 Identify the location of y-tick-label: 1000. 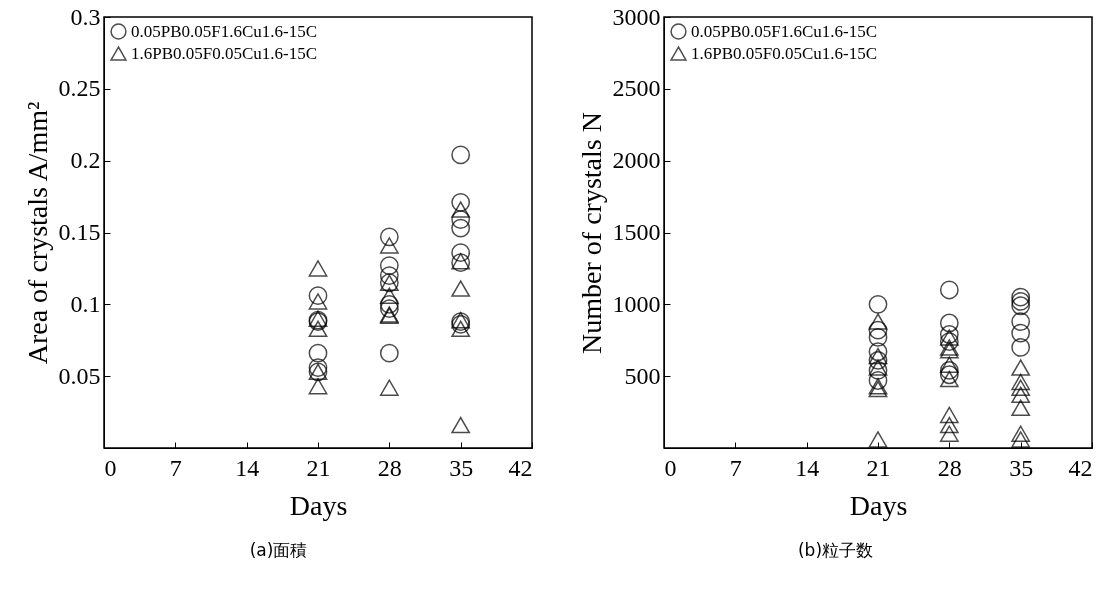
(636, 303).